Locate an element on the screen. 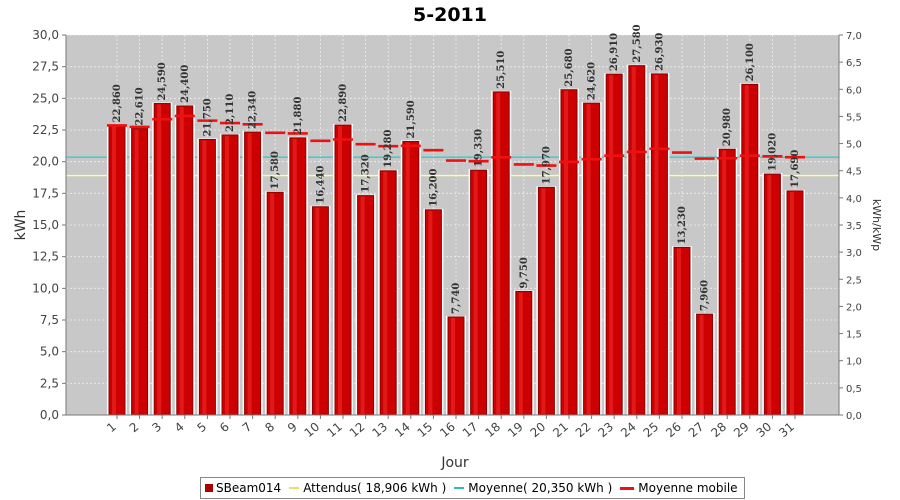 The image size is (900, 500). y-tick-label: 12,5 is located at coordinates (45, 257).